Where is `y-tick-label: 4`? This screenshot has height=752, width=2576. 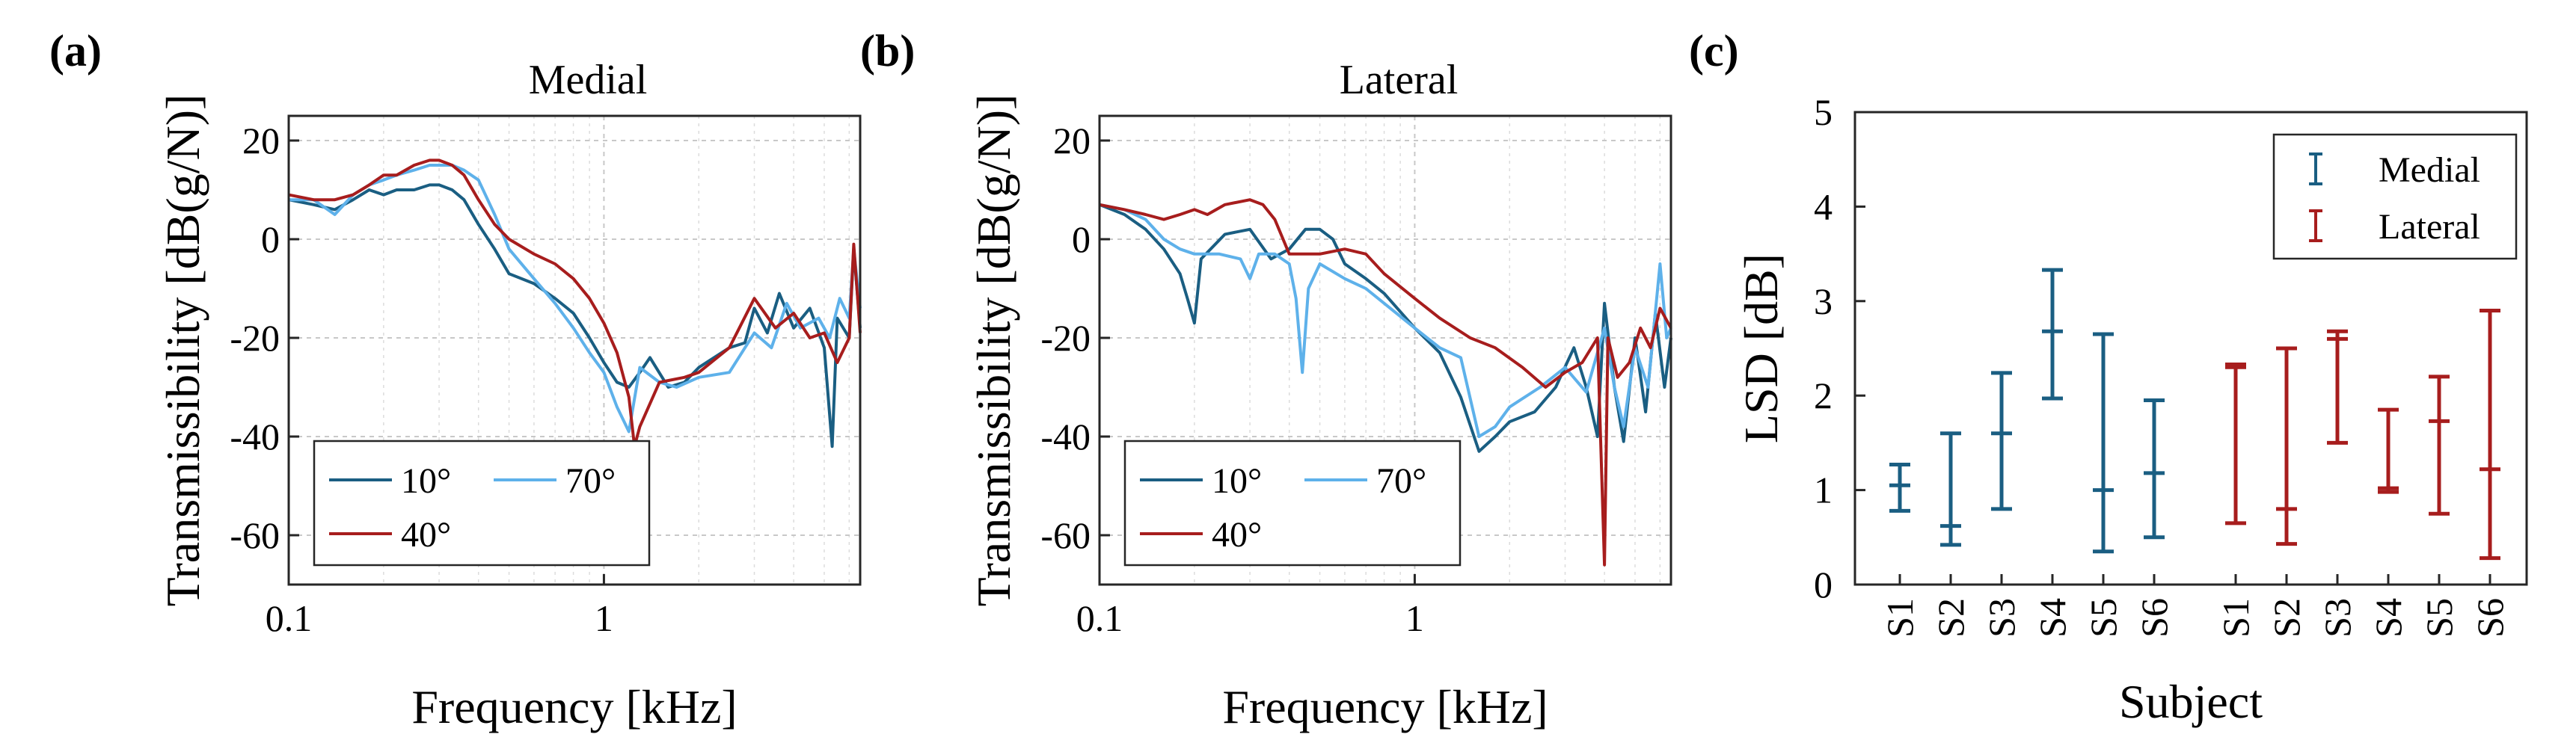 y-tick-label: 4 is located at coordinates (1823, 206).